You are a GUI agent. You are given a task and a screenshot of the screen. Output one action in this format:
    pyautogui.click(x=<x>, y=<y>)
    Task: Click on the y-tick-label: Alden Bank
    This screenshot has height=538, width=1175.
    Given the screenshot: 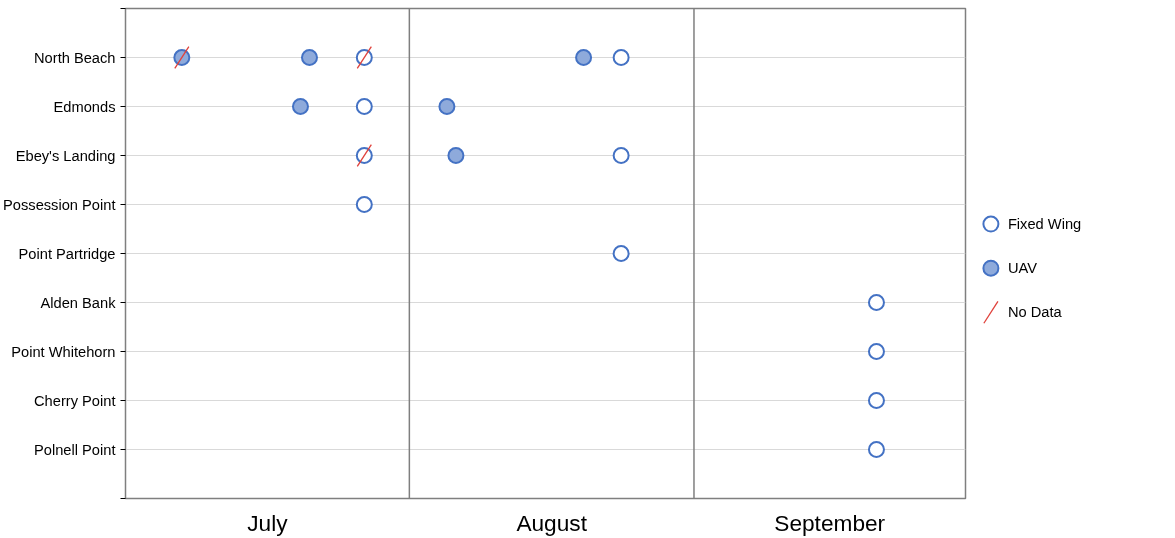 What is the action you would take?
    pyautogui.click(x=78, y=302)
    